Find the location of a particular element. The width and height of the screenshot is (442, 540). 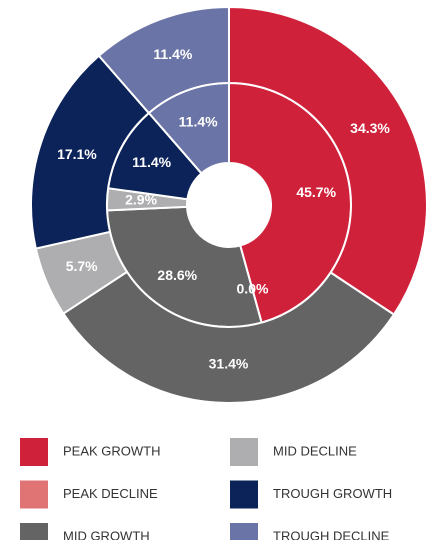

data-label: 34.3% is located at coordinates (370, 128).